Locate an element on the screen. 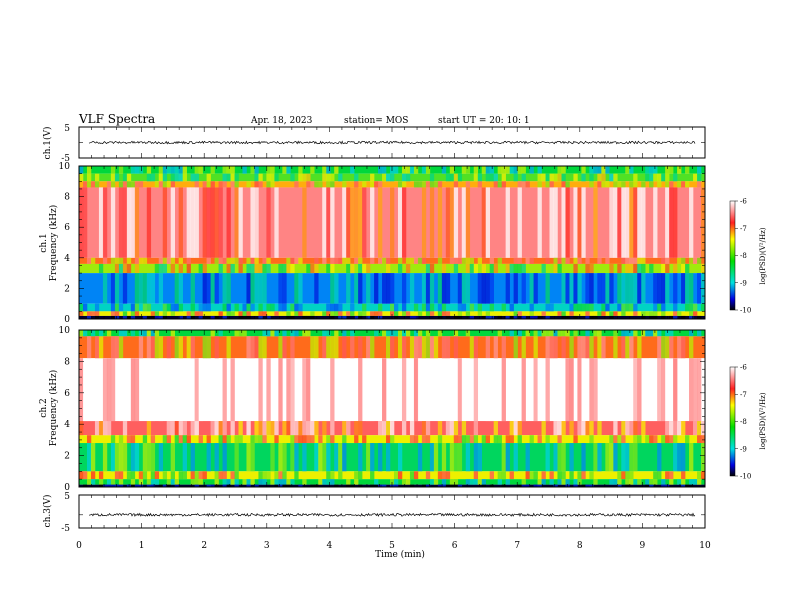  ch1-waveform-panel: 5 -5 ch.1(V) is located at coordinates (374, 144).